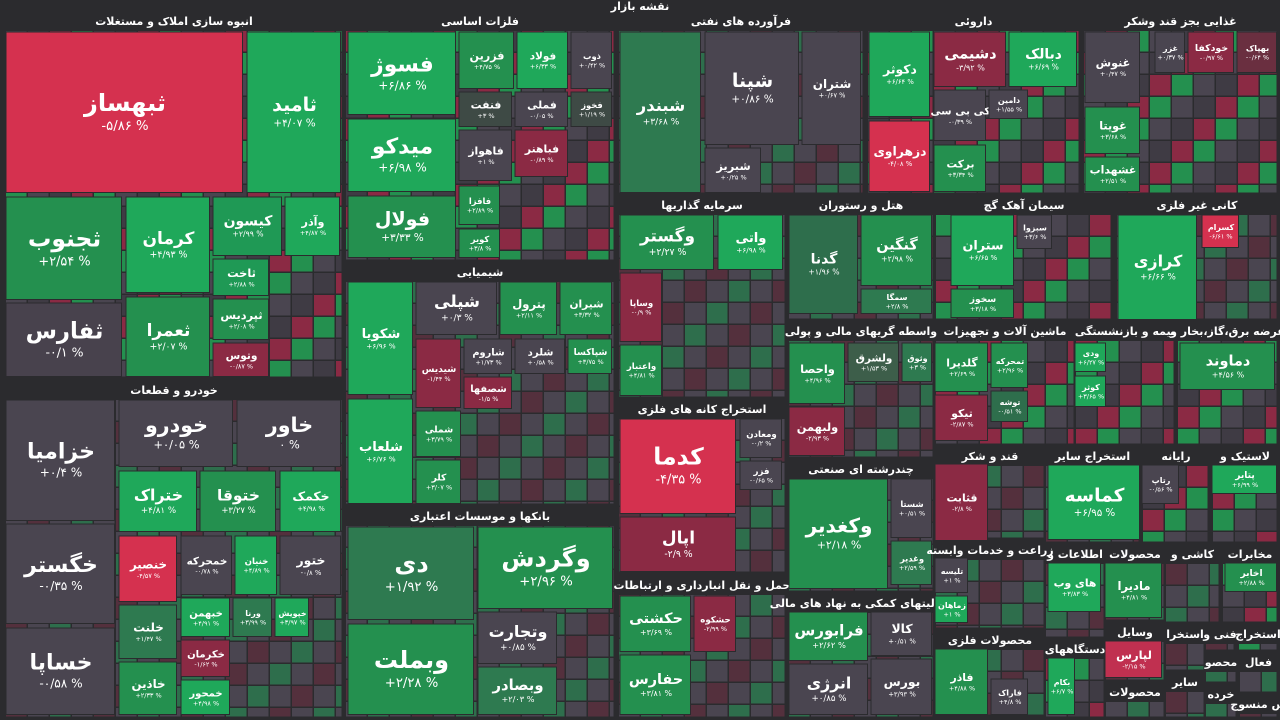 Image resolution: width=1280 pixels, height=720 pixels. Describe the element at coordinates (411, 587) in the screenshot. I see `stock-change: +۱/۹۲ %` at that location.